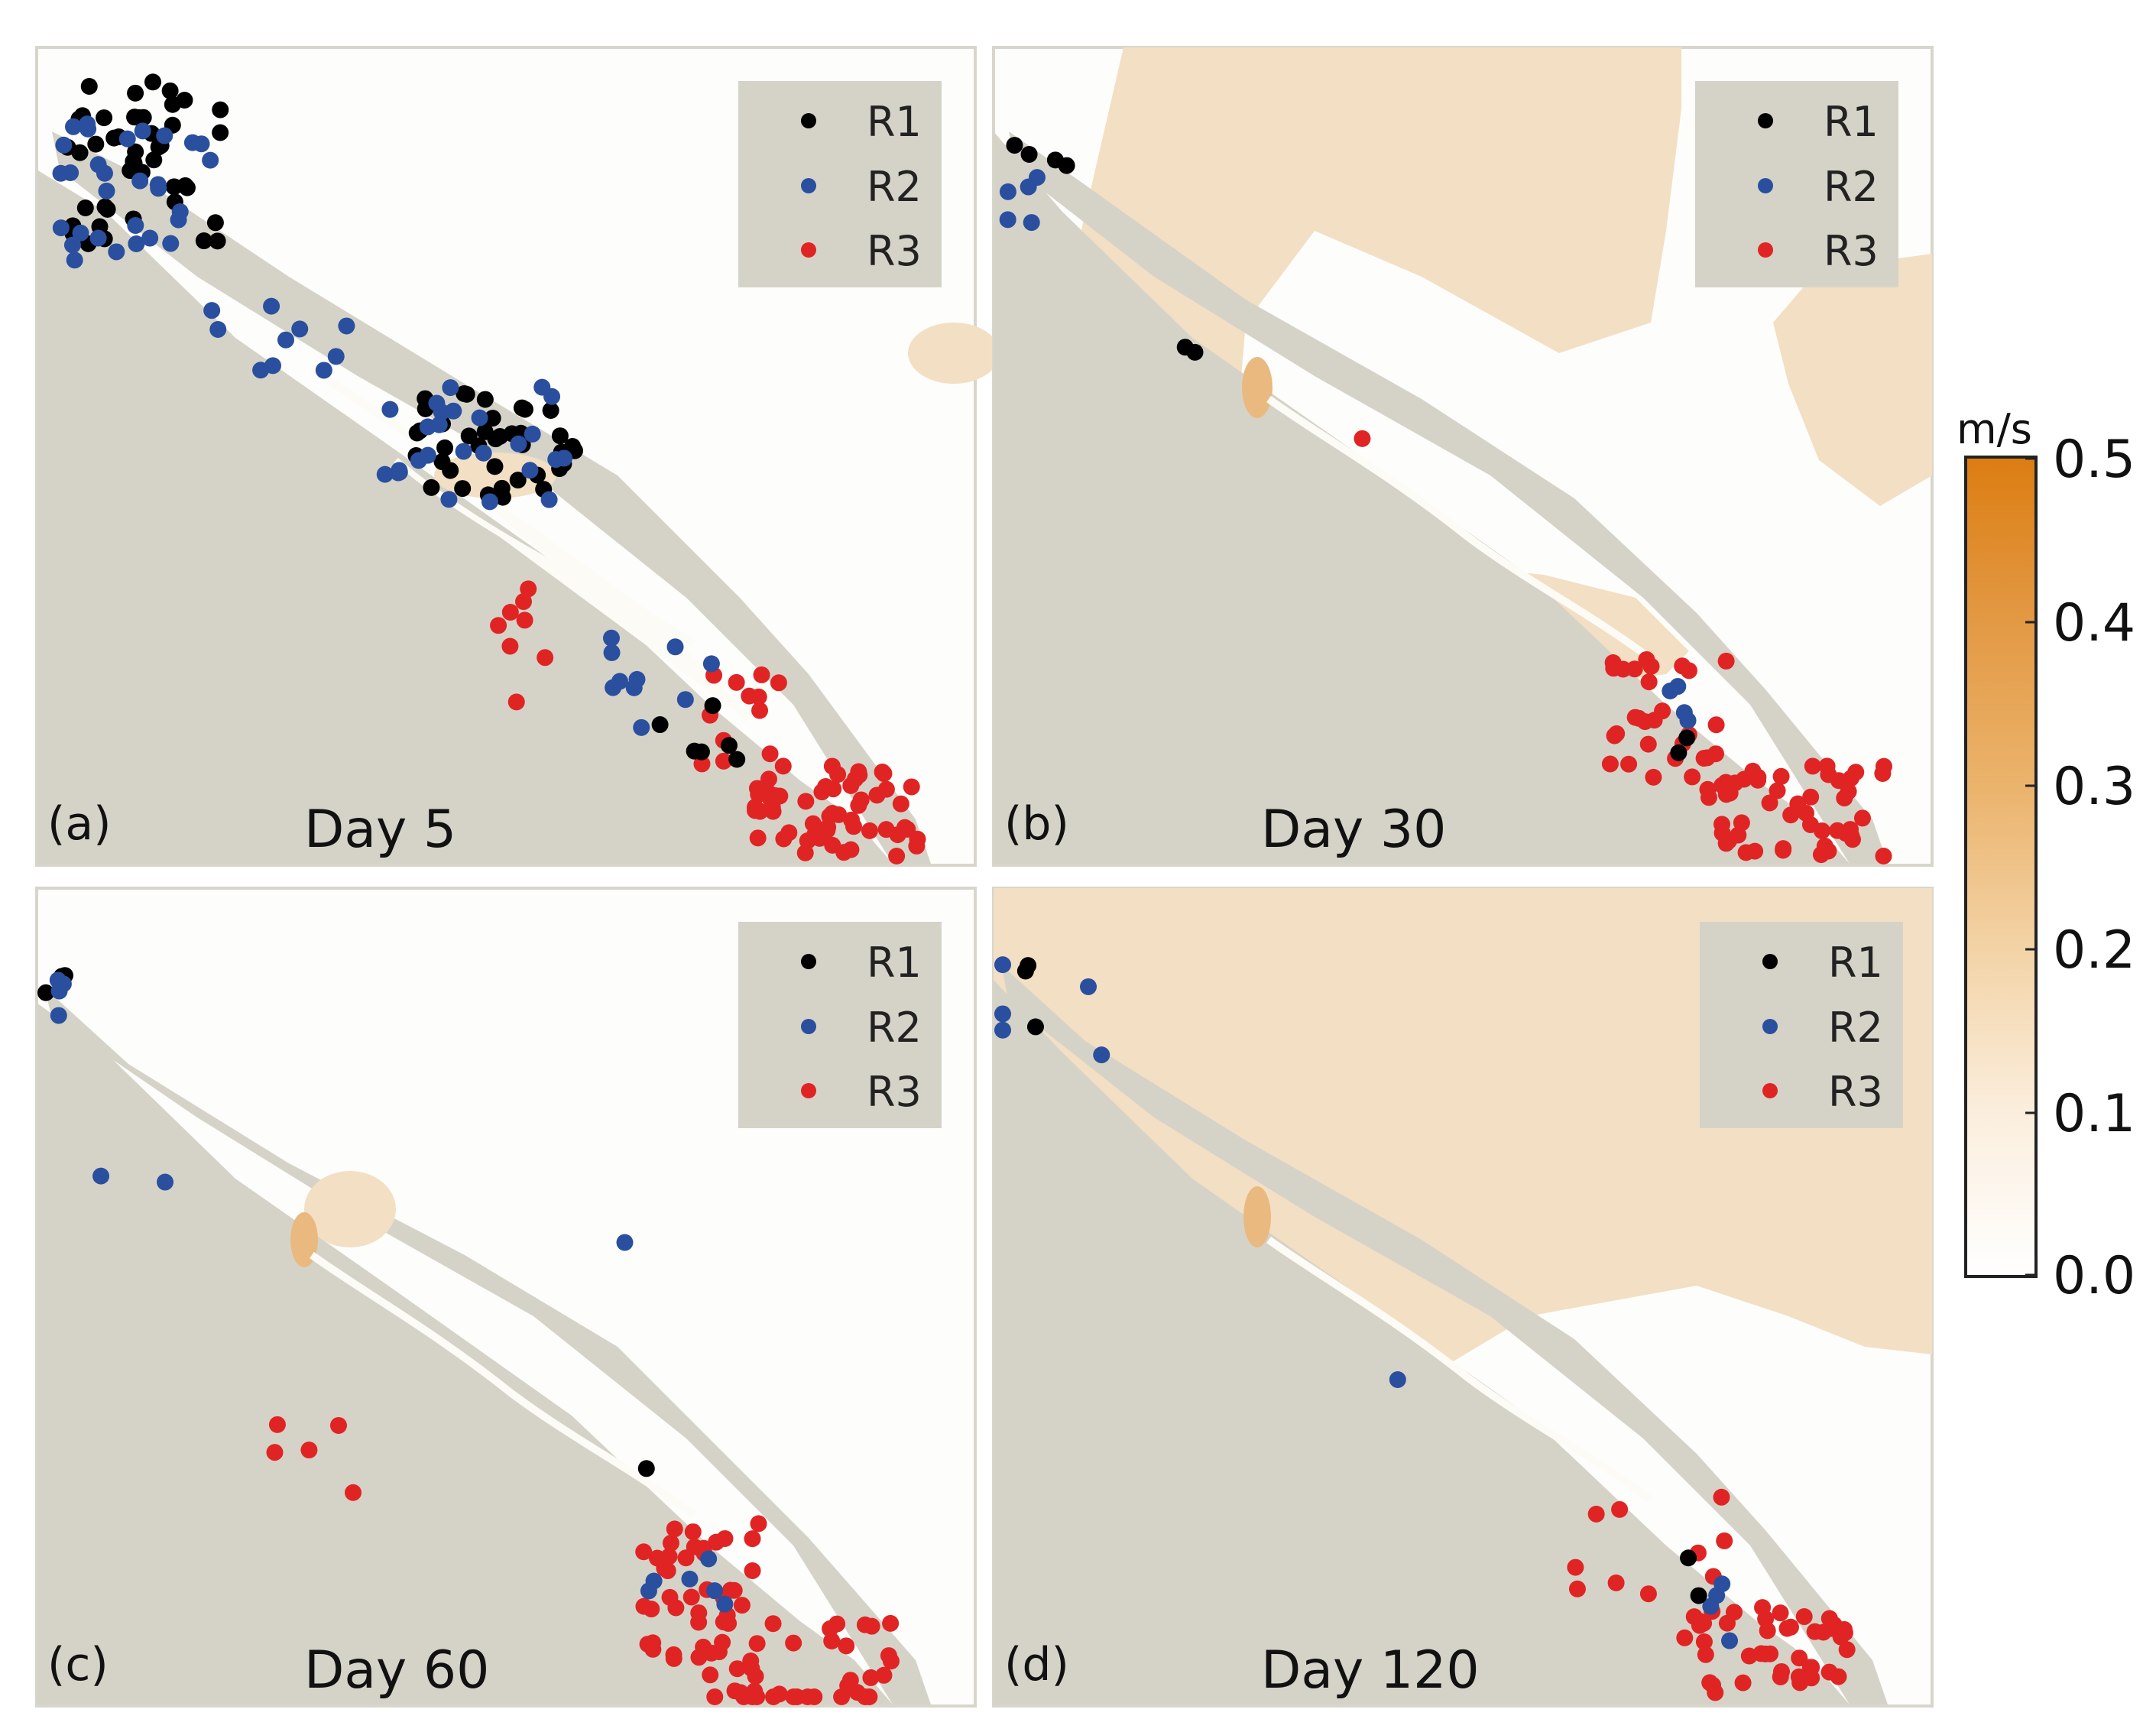  What do you see at coordinates (1770, 1090) in the screenshot?
I see `legend-marker-r3` at bounding box center [1770, 1090].